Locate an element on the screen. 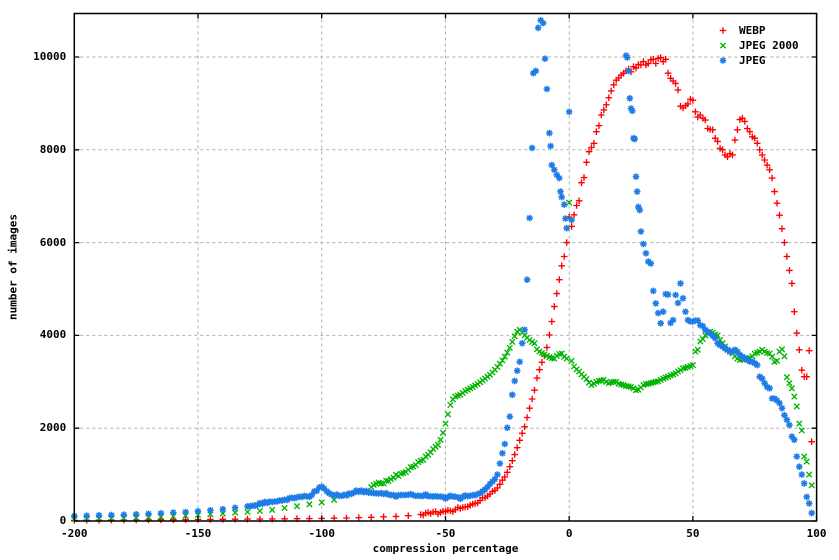 This screenshot has height=560, width=839. cross-marker-icon is located at coordinates (723, 45).